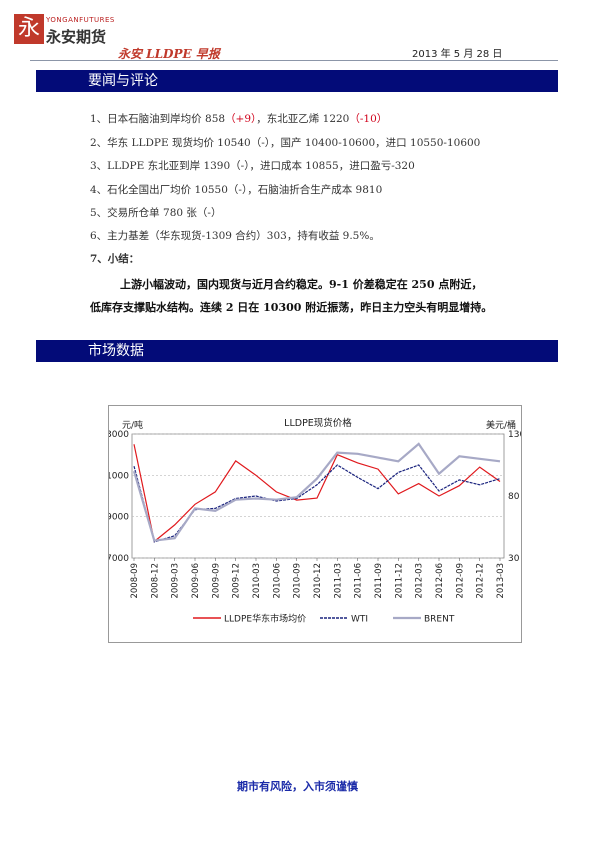 The width and height of the screenshot is (595, 842). I want to click on news-item-1: 1、日本石脑油到岸均价 858（+9），东北亚乙烯 1220（-10）, so click(238, 118).